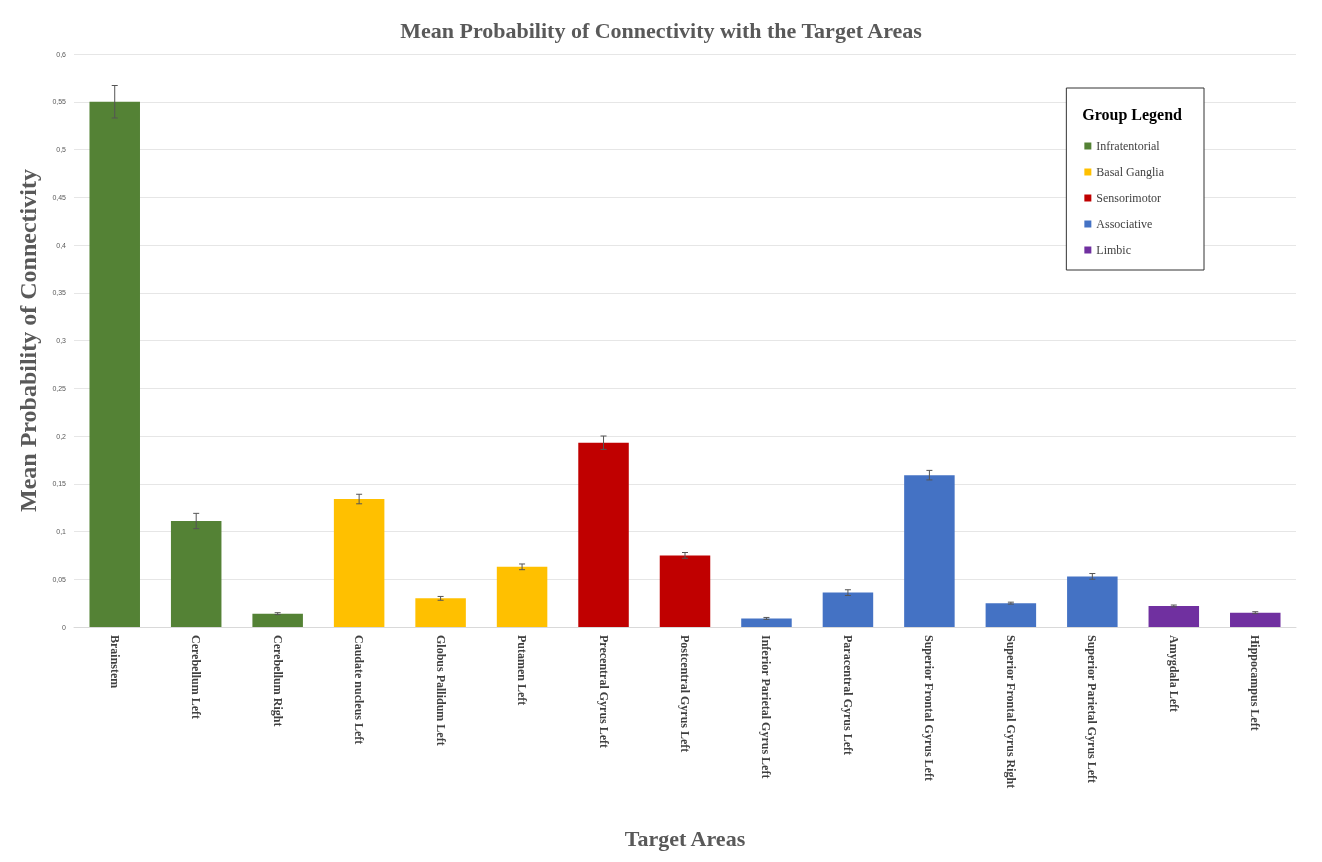  I want to click on legend-label: Associative, so click(1124, 224).